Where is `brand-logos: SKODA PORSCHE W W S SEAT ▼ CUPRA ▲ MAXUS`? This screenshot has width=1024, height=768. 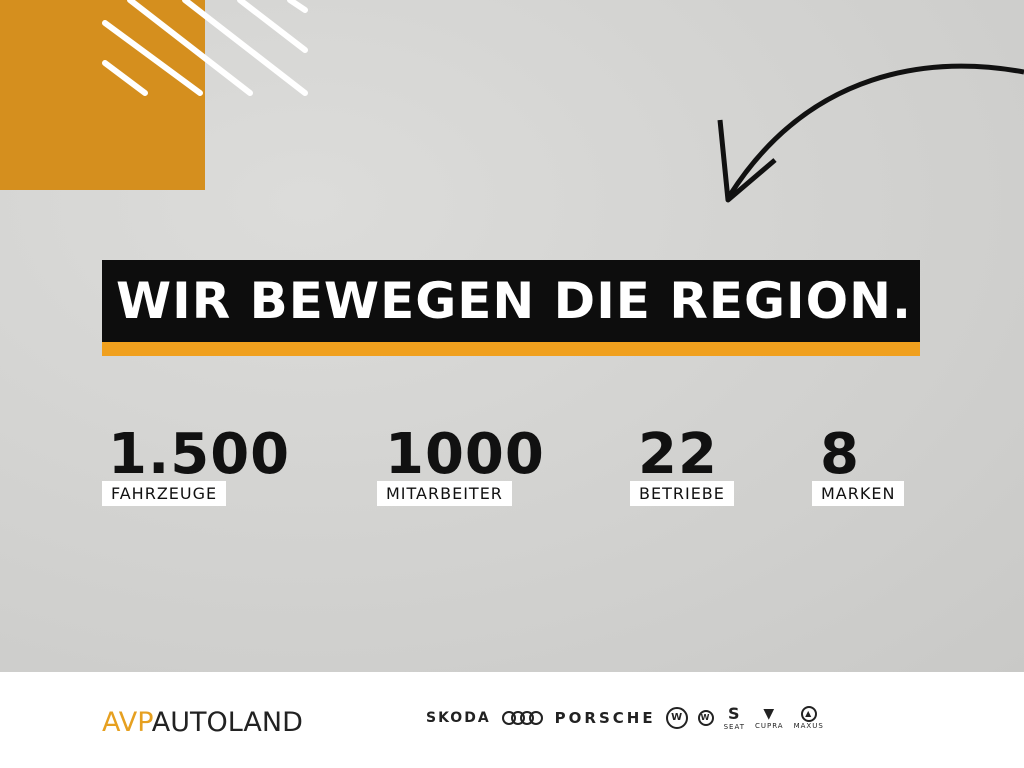 brand-logos: SKODA PORSCHE W W S SEAT ▼ CUPRA ▲ MAXUS is located at coordinates (625, 717).